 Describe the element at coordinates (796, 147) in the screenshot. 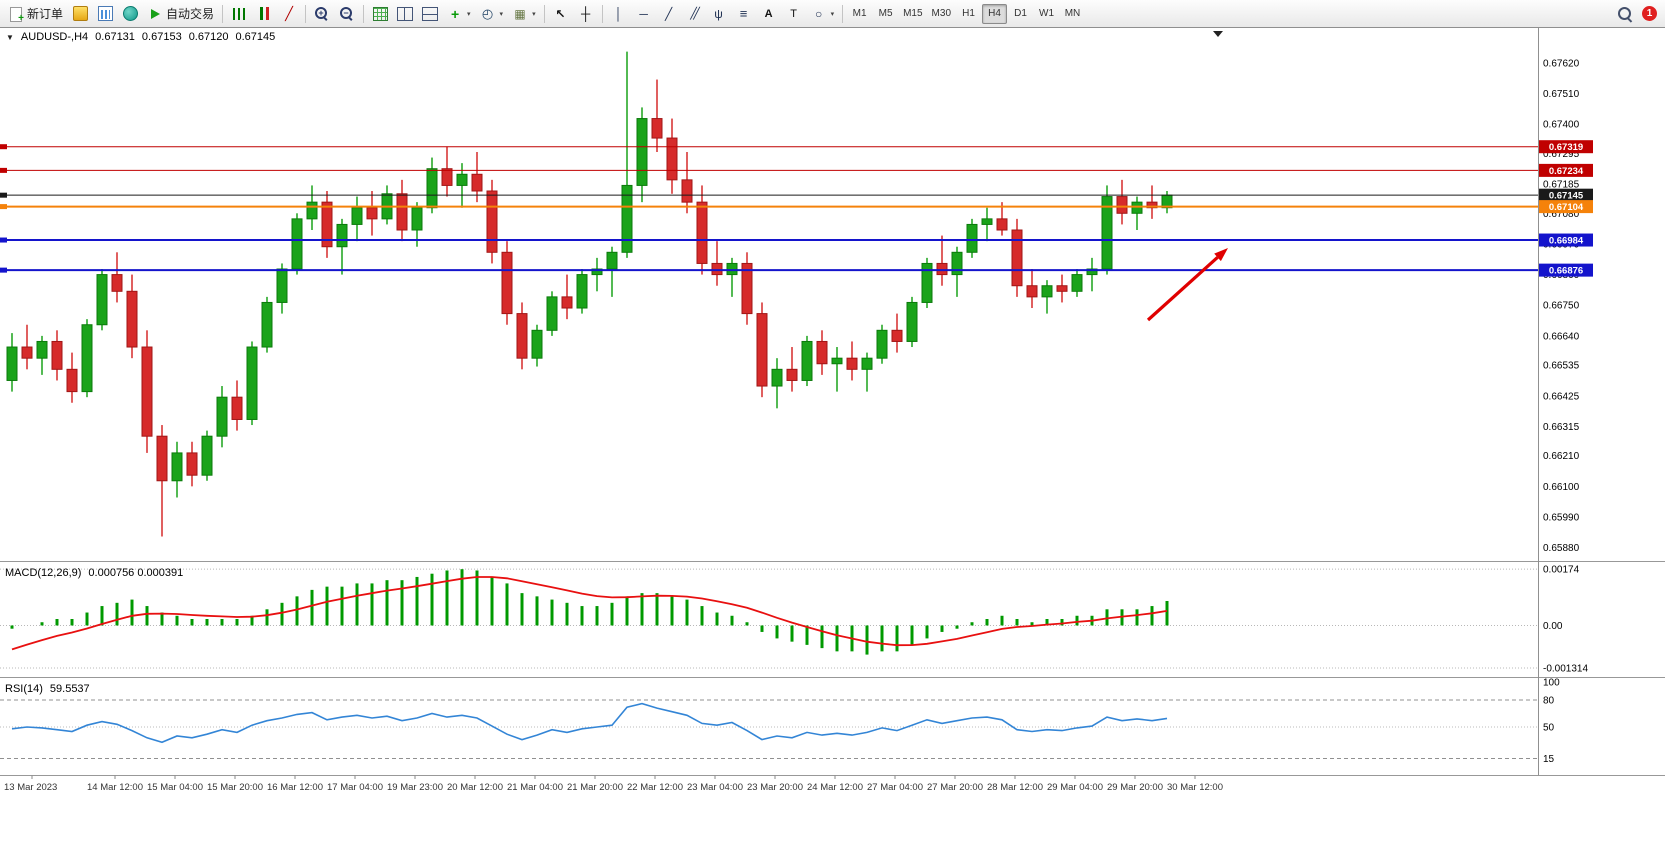

I see `level-line-0.67319: 0.67319` at that location.